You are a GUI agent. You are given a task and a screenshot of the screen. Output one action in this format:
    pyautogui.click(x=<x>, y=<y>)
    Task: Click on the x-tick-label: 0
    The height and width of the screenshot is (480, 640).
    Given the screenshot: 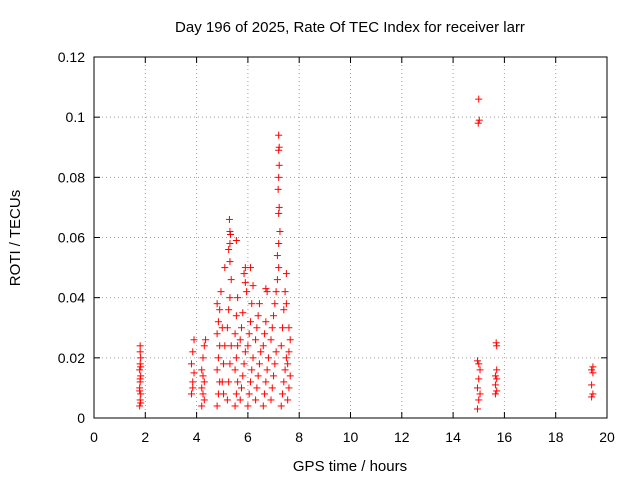 What is the action you would take?
    pyautogui.click(x=94, y=437)
    